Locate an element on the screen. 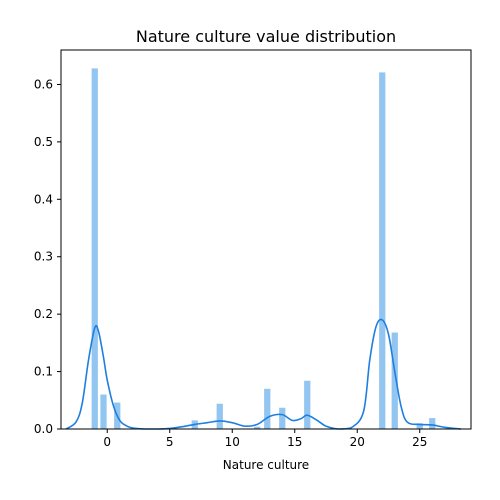 This screenshot has width=500, height=500. x-tick-label: 10 is located at coordinates (232, 442).